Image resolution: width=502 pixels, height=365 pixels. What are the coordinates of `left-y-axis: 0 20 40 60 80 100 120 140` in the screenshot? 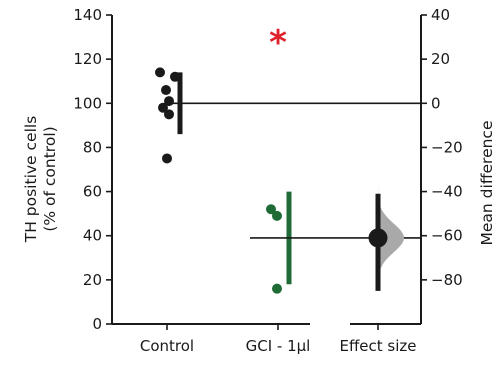 It's located at (93, 169).